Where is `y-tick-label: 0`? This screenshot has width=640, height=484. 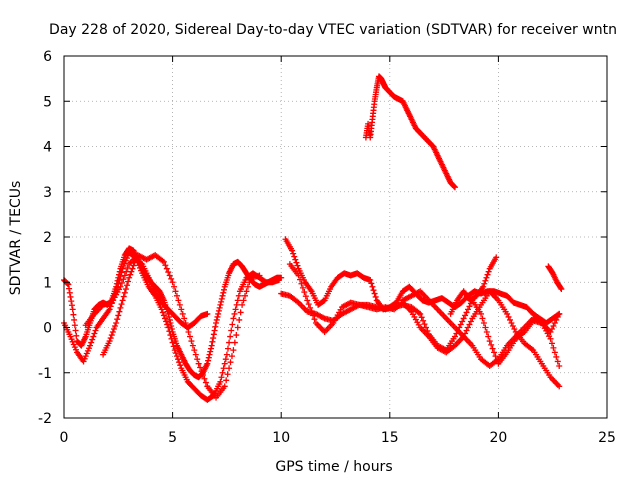
y-tick-label: 0 is located at coordinates (47, 329).